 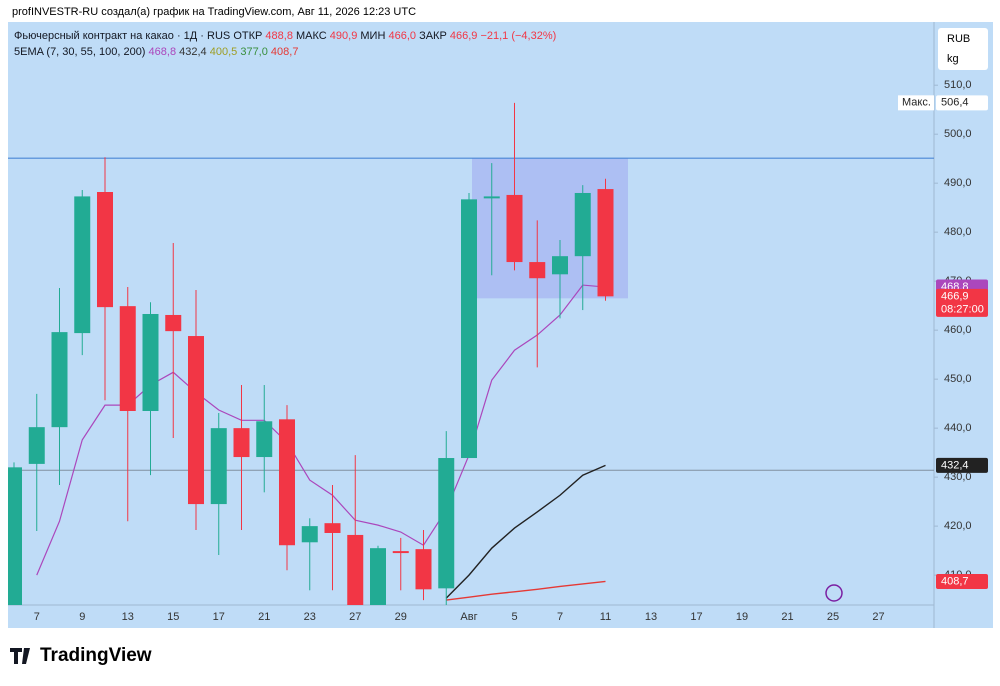 What do you see at coordinates (193, 52) in the screenshot?
I see `legend-item: 432,4` at bounding box center [193, 52].